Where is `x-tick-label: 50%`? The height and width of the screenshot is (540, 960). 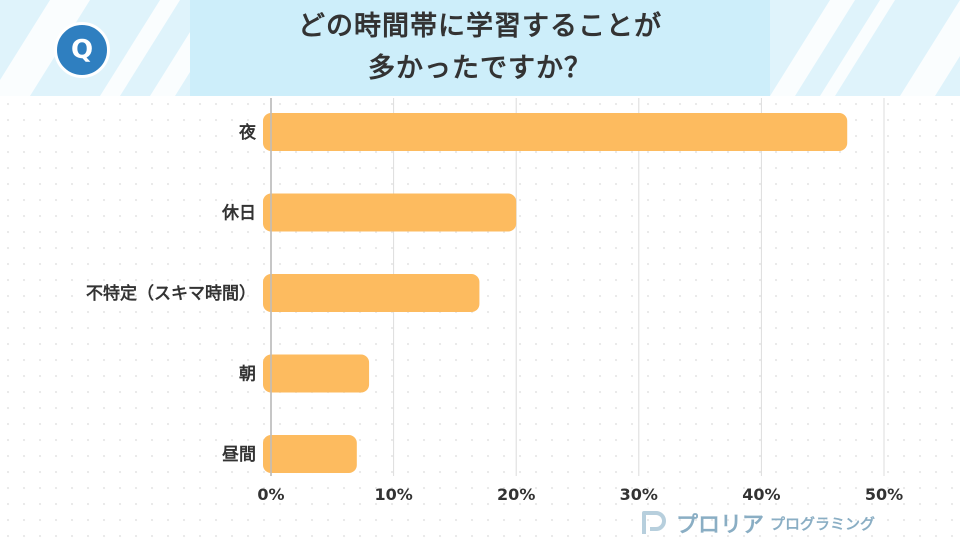
x-tick-label: 50% is located at coordinates (884, 494).